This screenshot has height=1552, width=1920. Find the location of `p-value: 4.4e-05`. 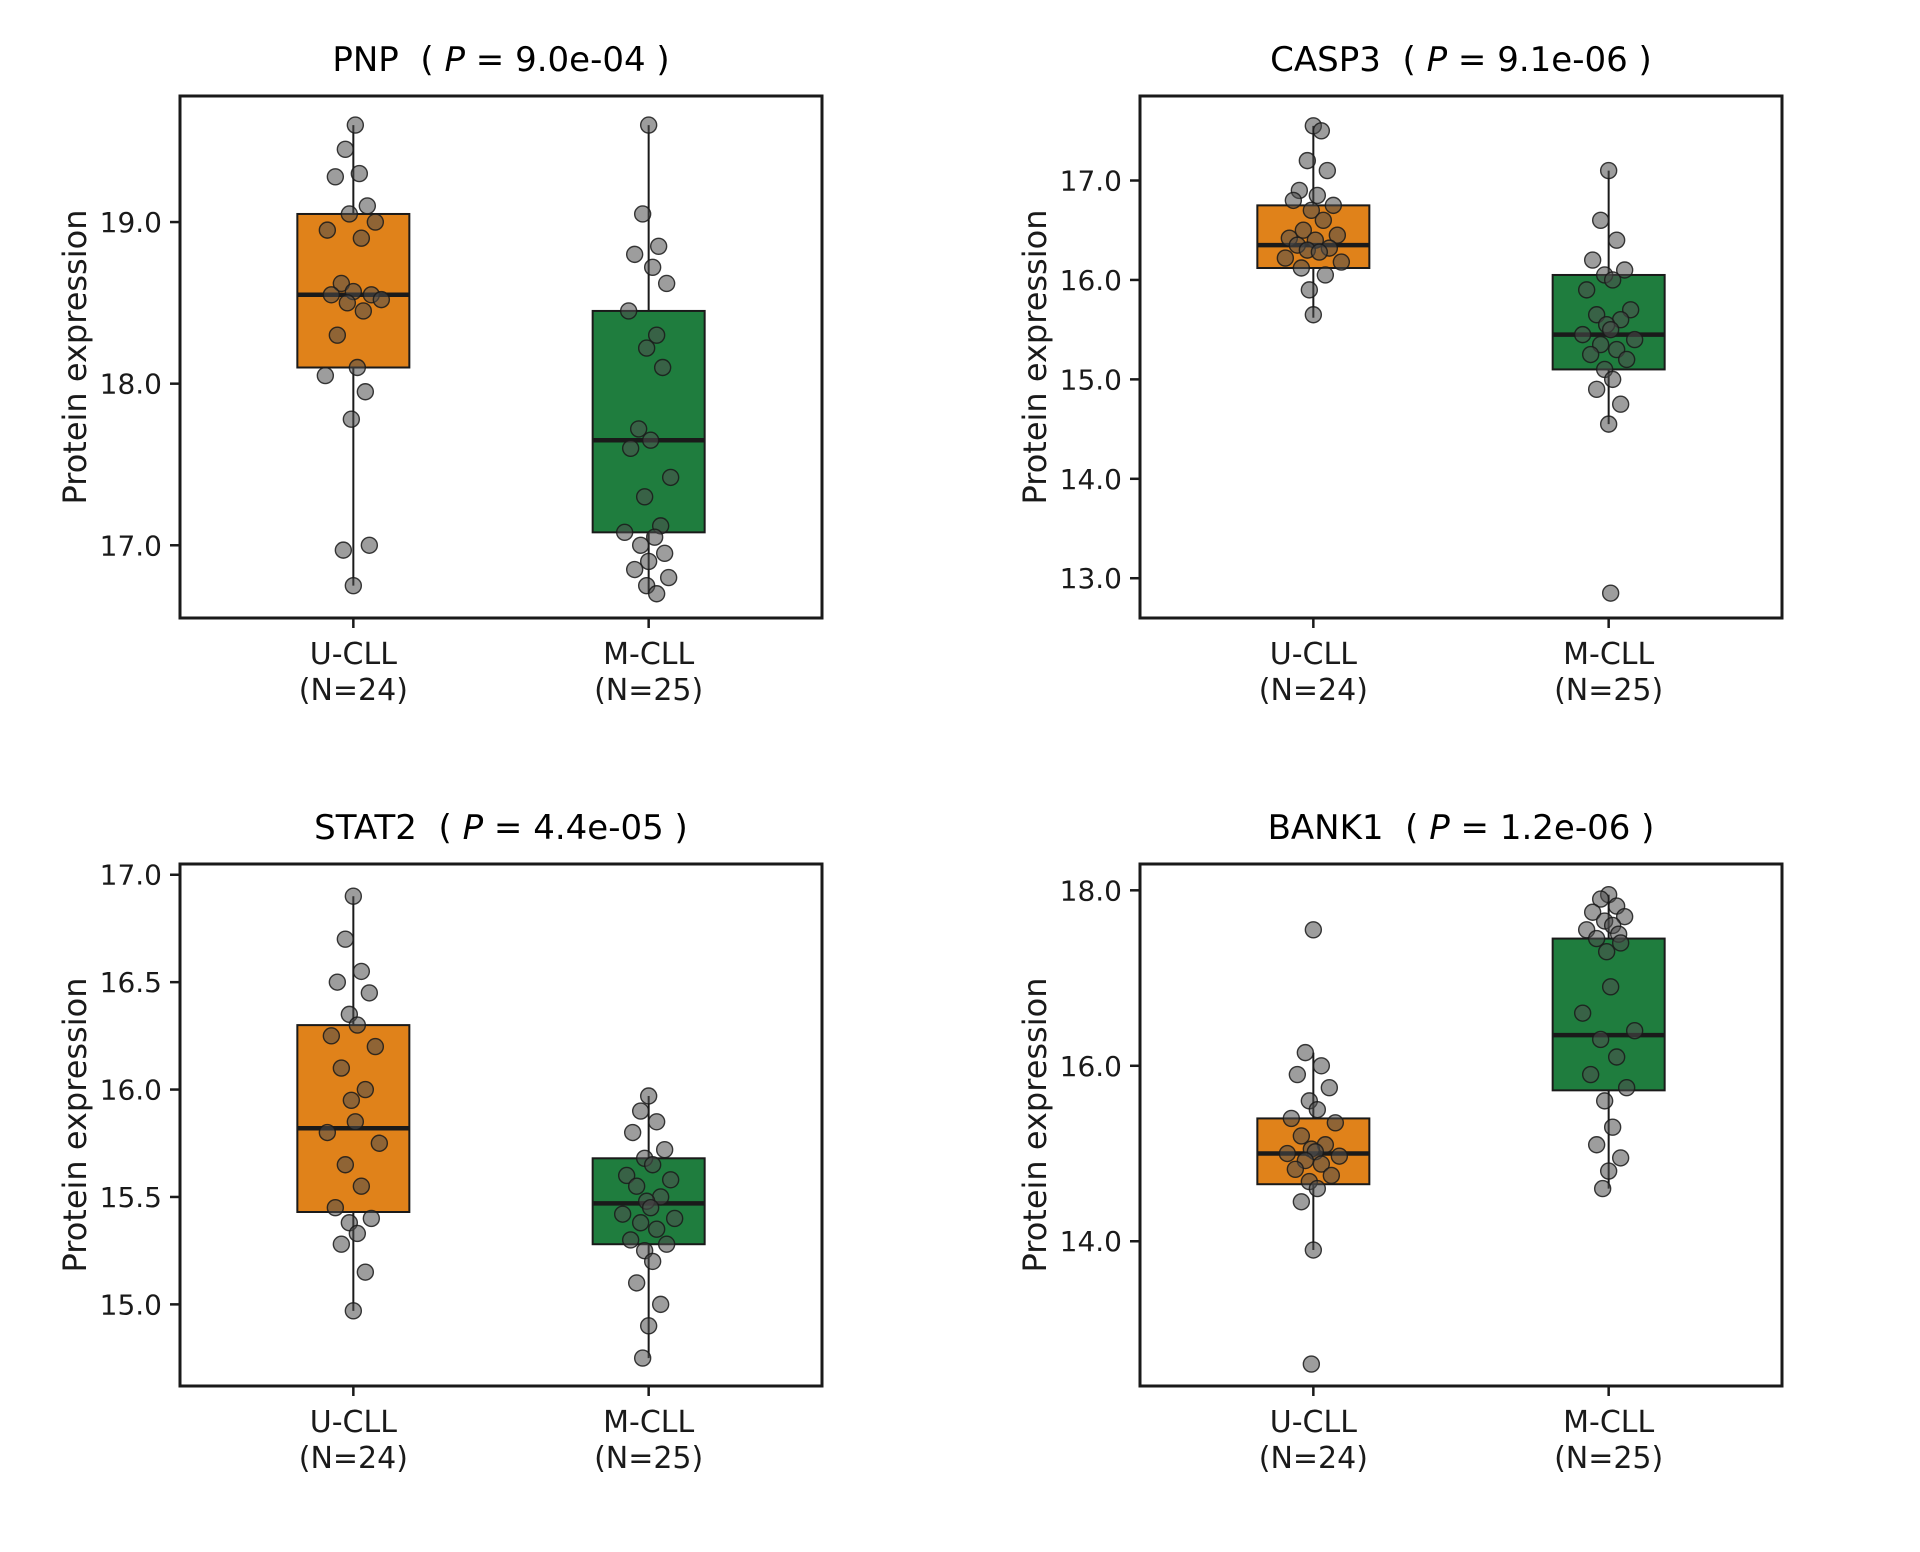

p-value: 4.4e-05 is located at coordinates (598, 828).